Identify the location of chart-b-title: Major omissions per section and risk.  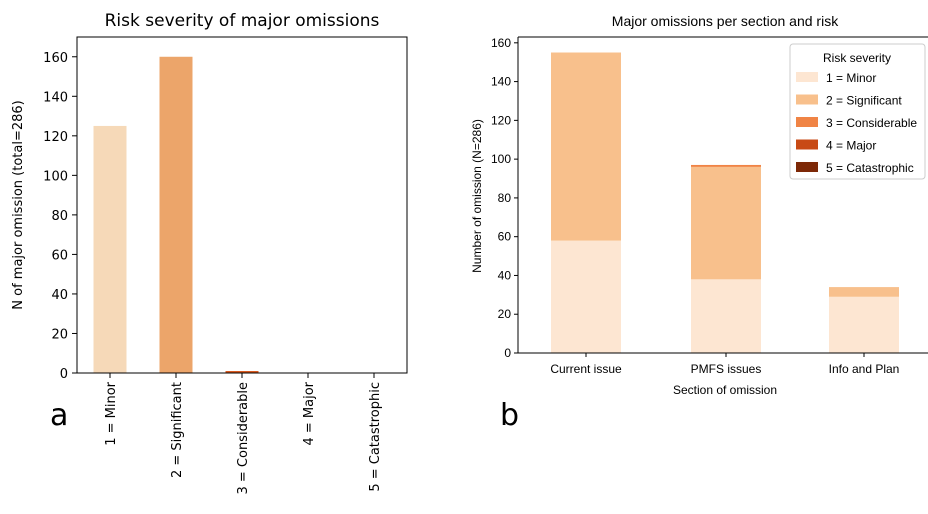
(725, 21).